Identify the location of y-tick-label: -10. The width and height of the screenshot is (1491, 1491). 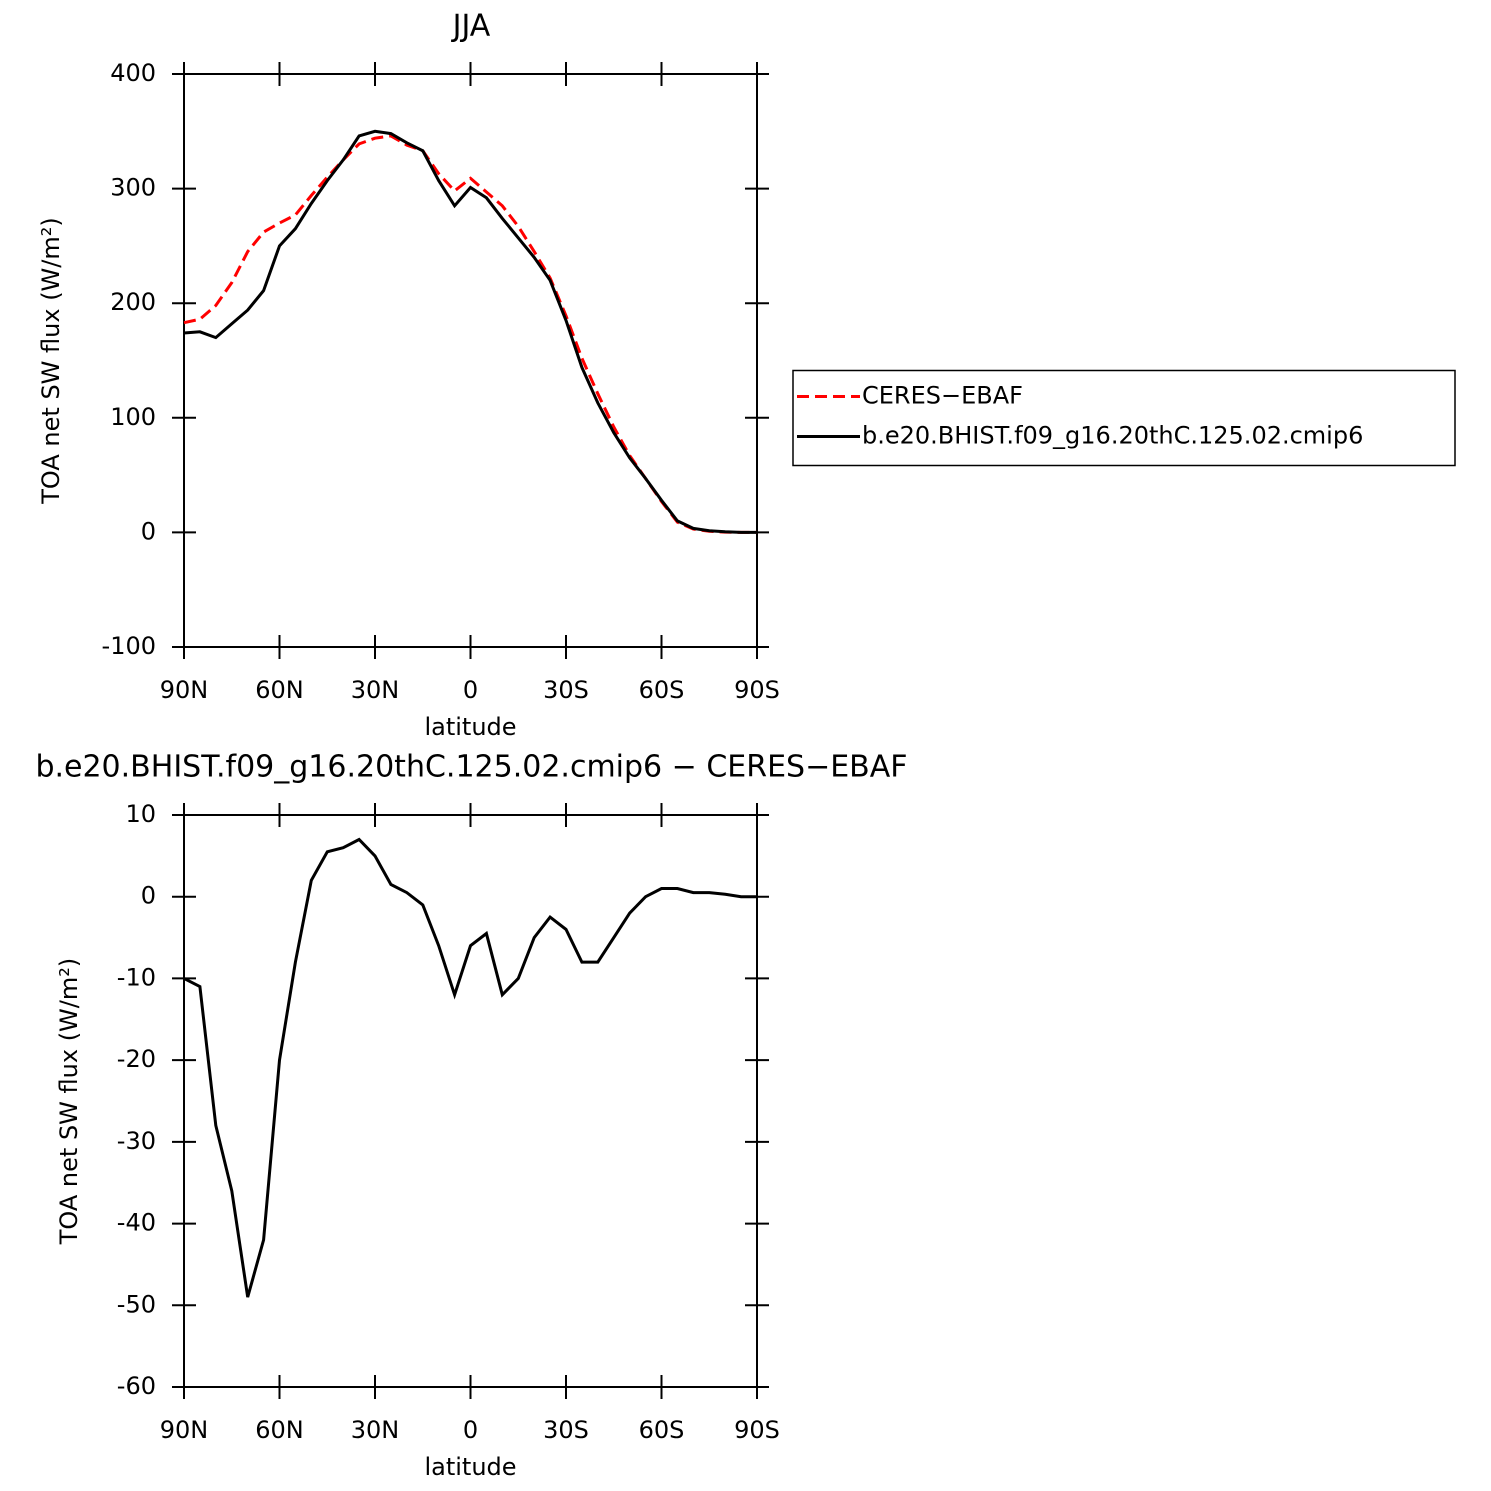
(136, 977).